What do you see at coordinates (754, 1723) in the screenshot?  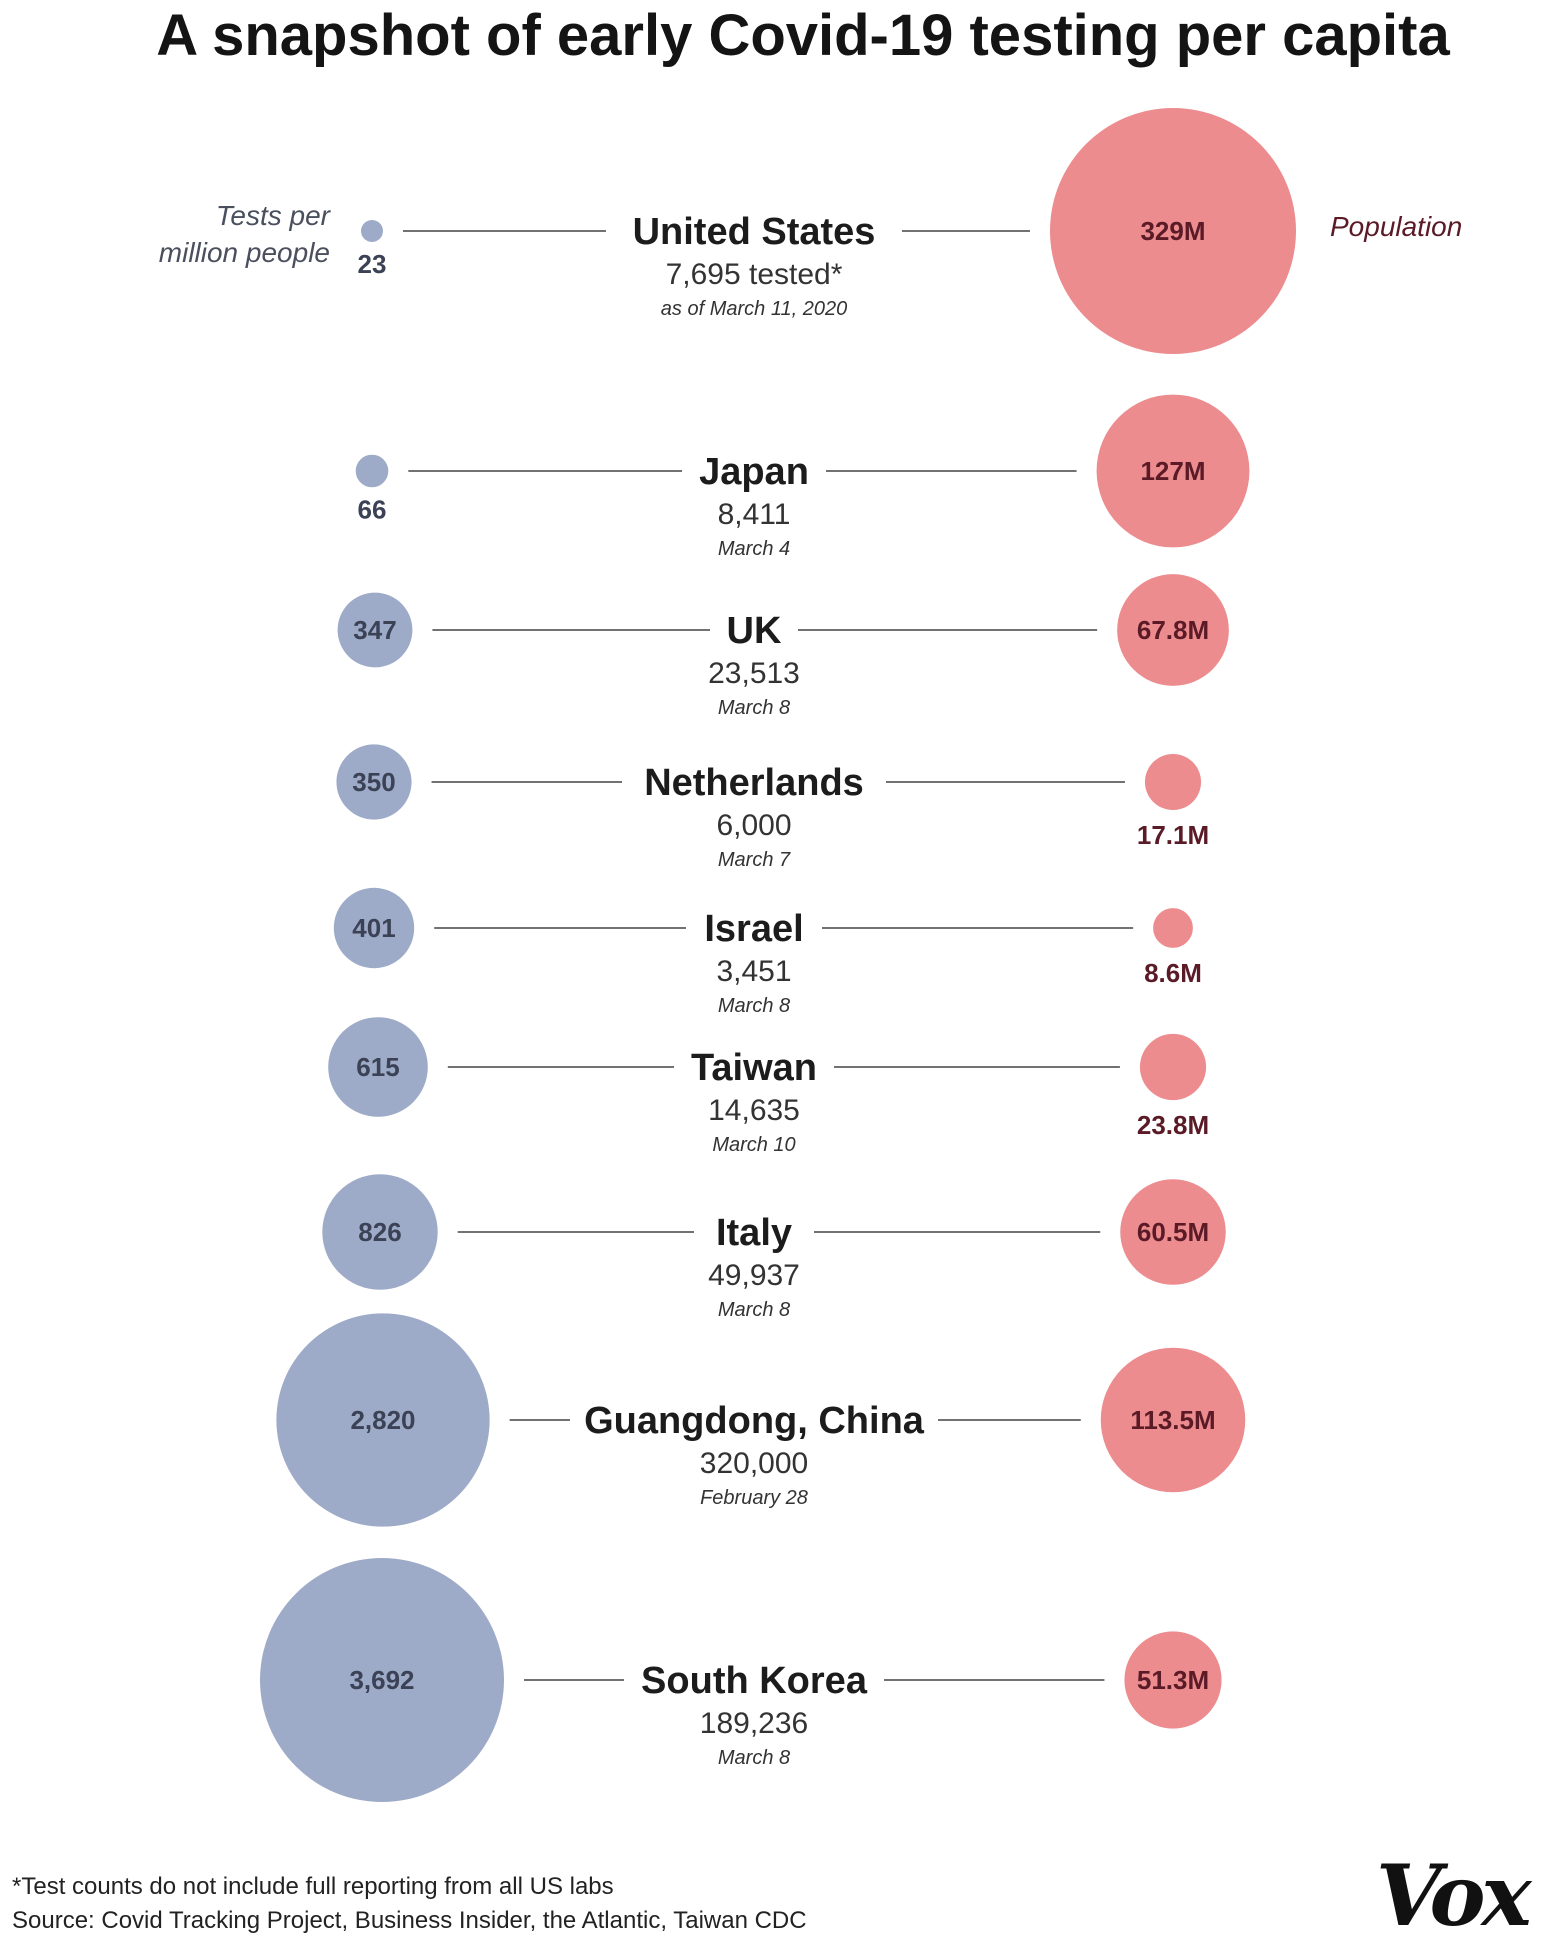 I see `tested-count: 189,236` at bounding box center [754, 1723].